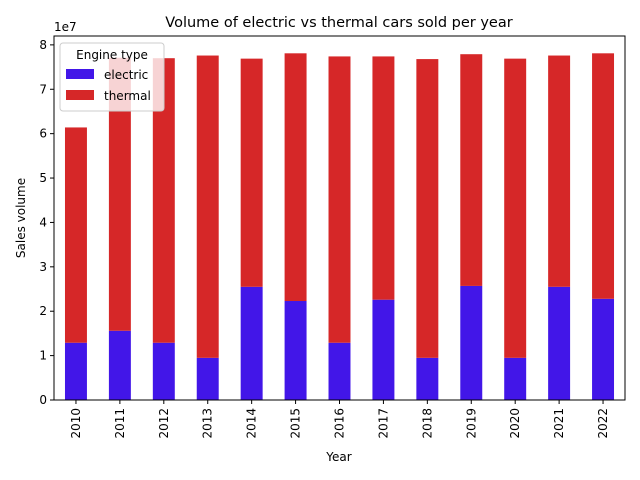 The width and height of the screenshot is (640, 480). What do you see at coordinates (65, 27) in the screenshot?
I see `y-axis-offset-label: 1e7` at bounding box center [65, 27].